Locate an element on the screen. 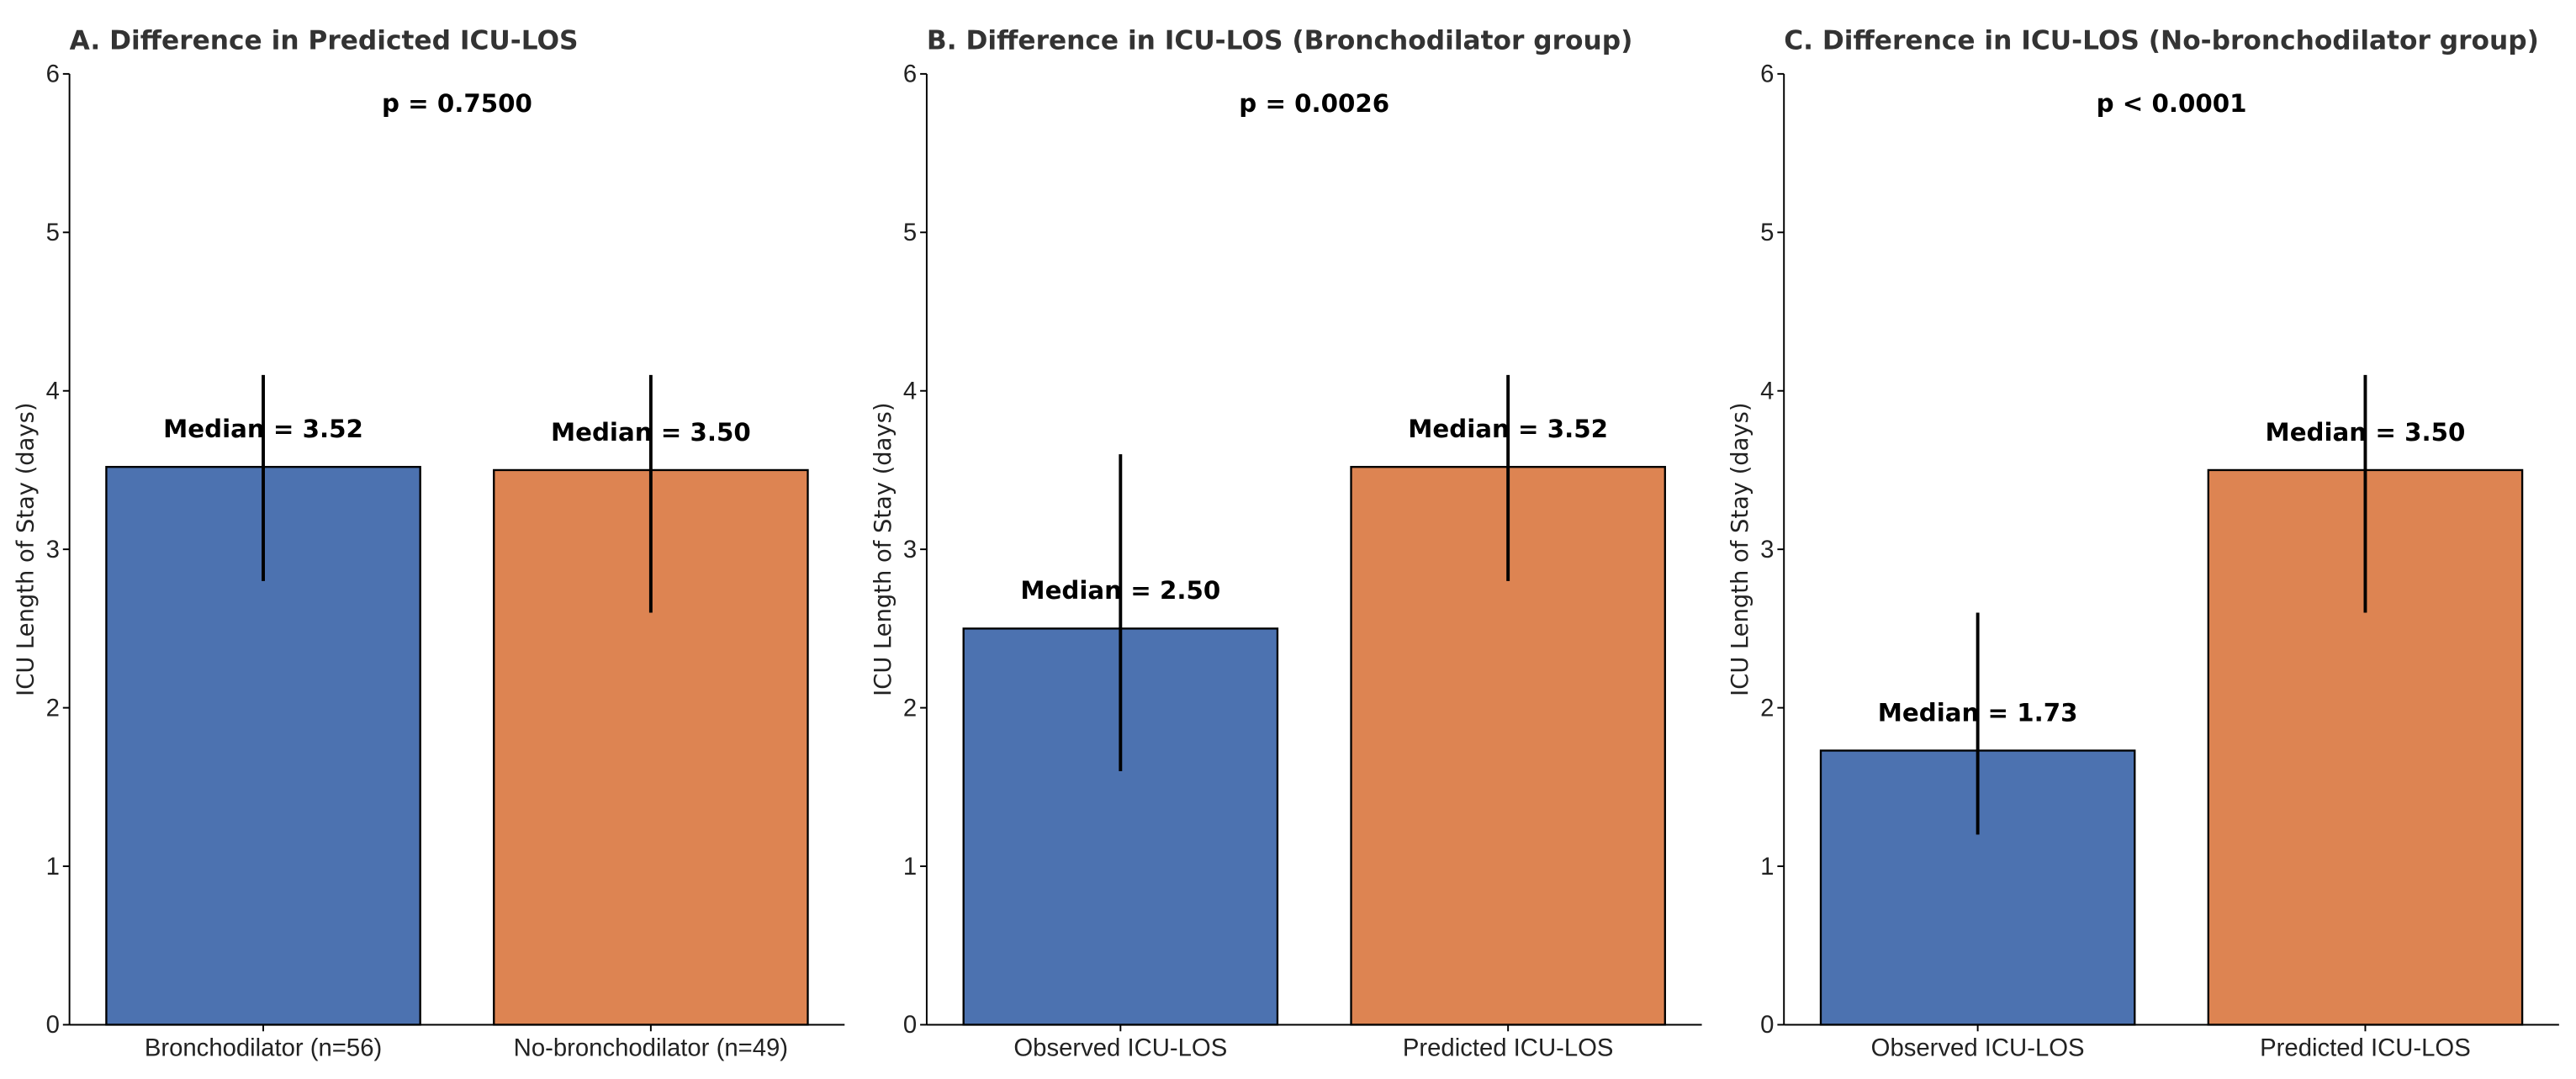  p-value: p < 0.0001 is located at coordinates (2172, 103).